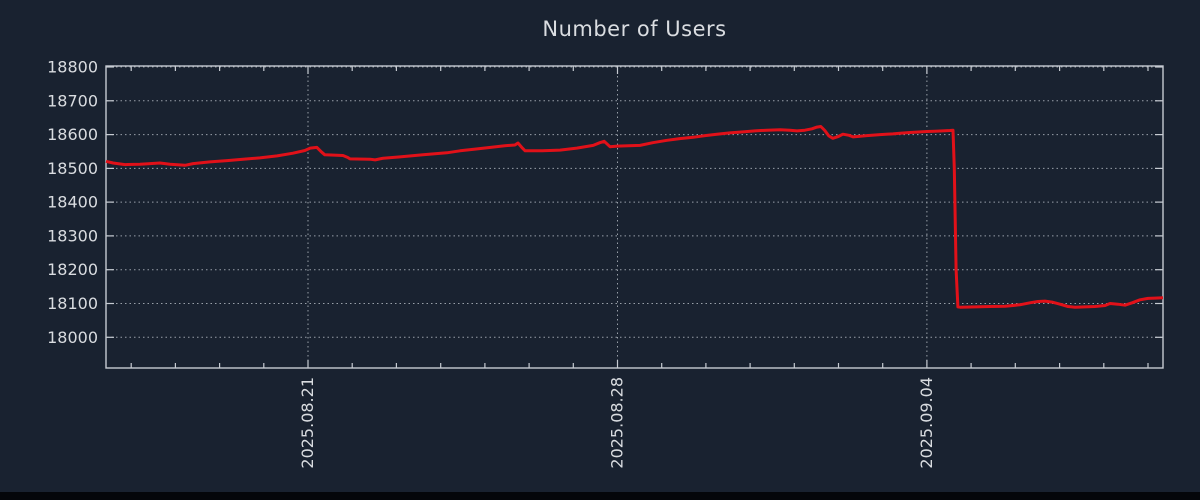  What do you see at coordinates (72, 303) in the screenshot?
I see `y-tick-label: 18100` at bounding box center [72, 303].